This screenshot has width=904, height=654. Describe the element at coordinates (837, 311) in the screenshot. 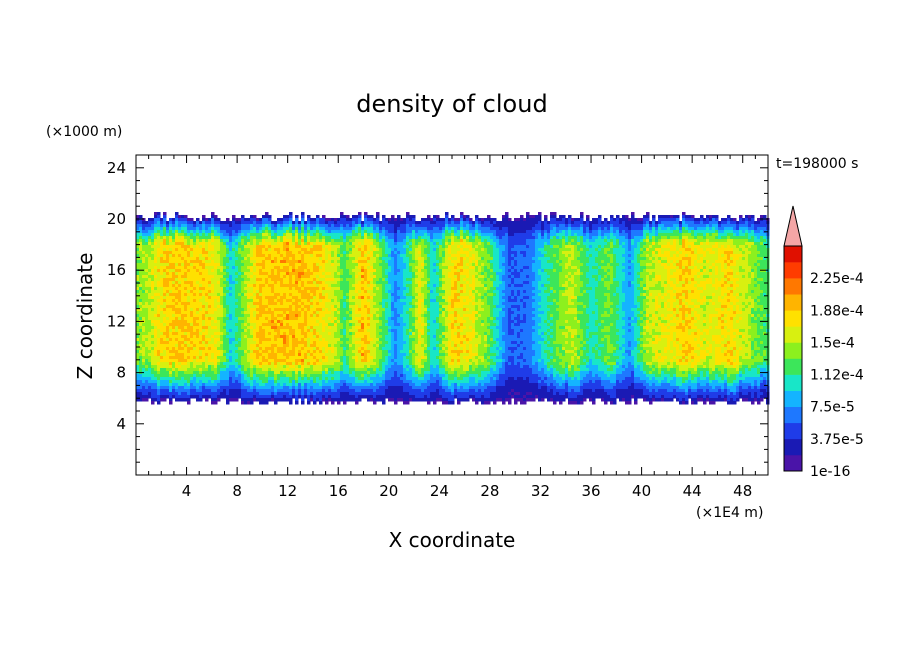

I see `colorbar-label: 1.88e-4` at that location.